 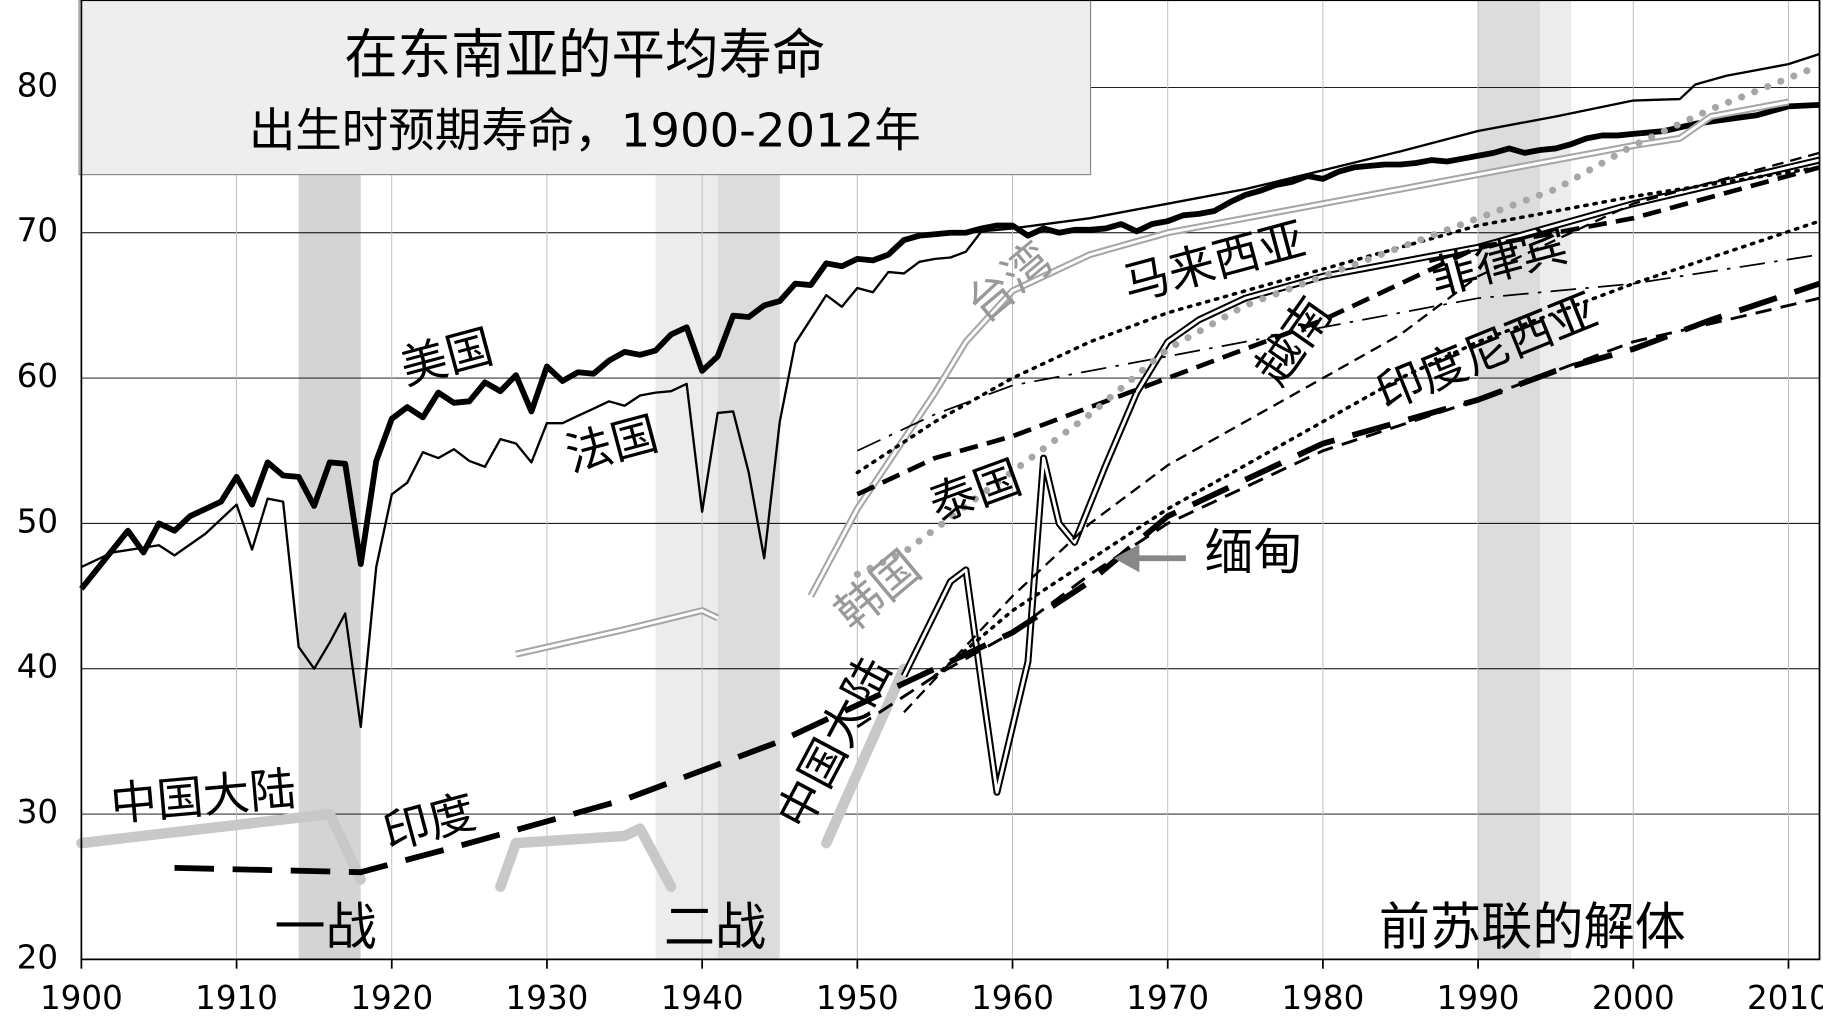 What do you see at coordinates (325, 927) in the screenshot?
I see `region-label: 一战` at bounding box center [325, 927].